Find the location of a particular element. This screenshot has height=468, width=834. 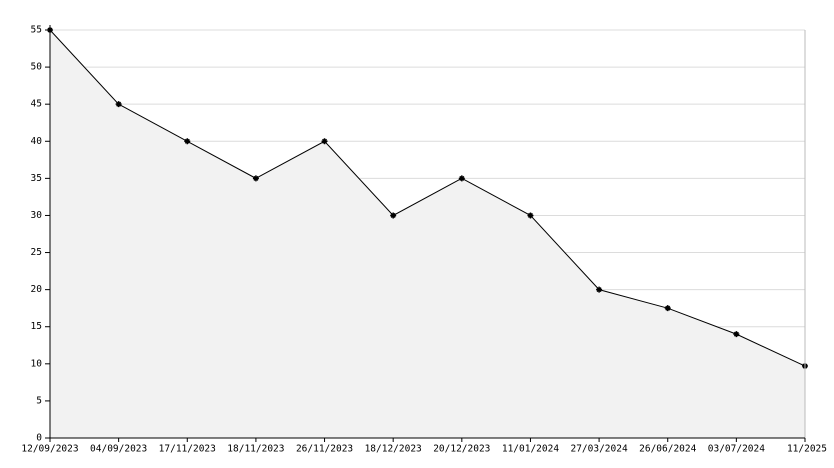

x-tick-label: 04/09/2023 is located at coordinates (118, 449).